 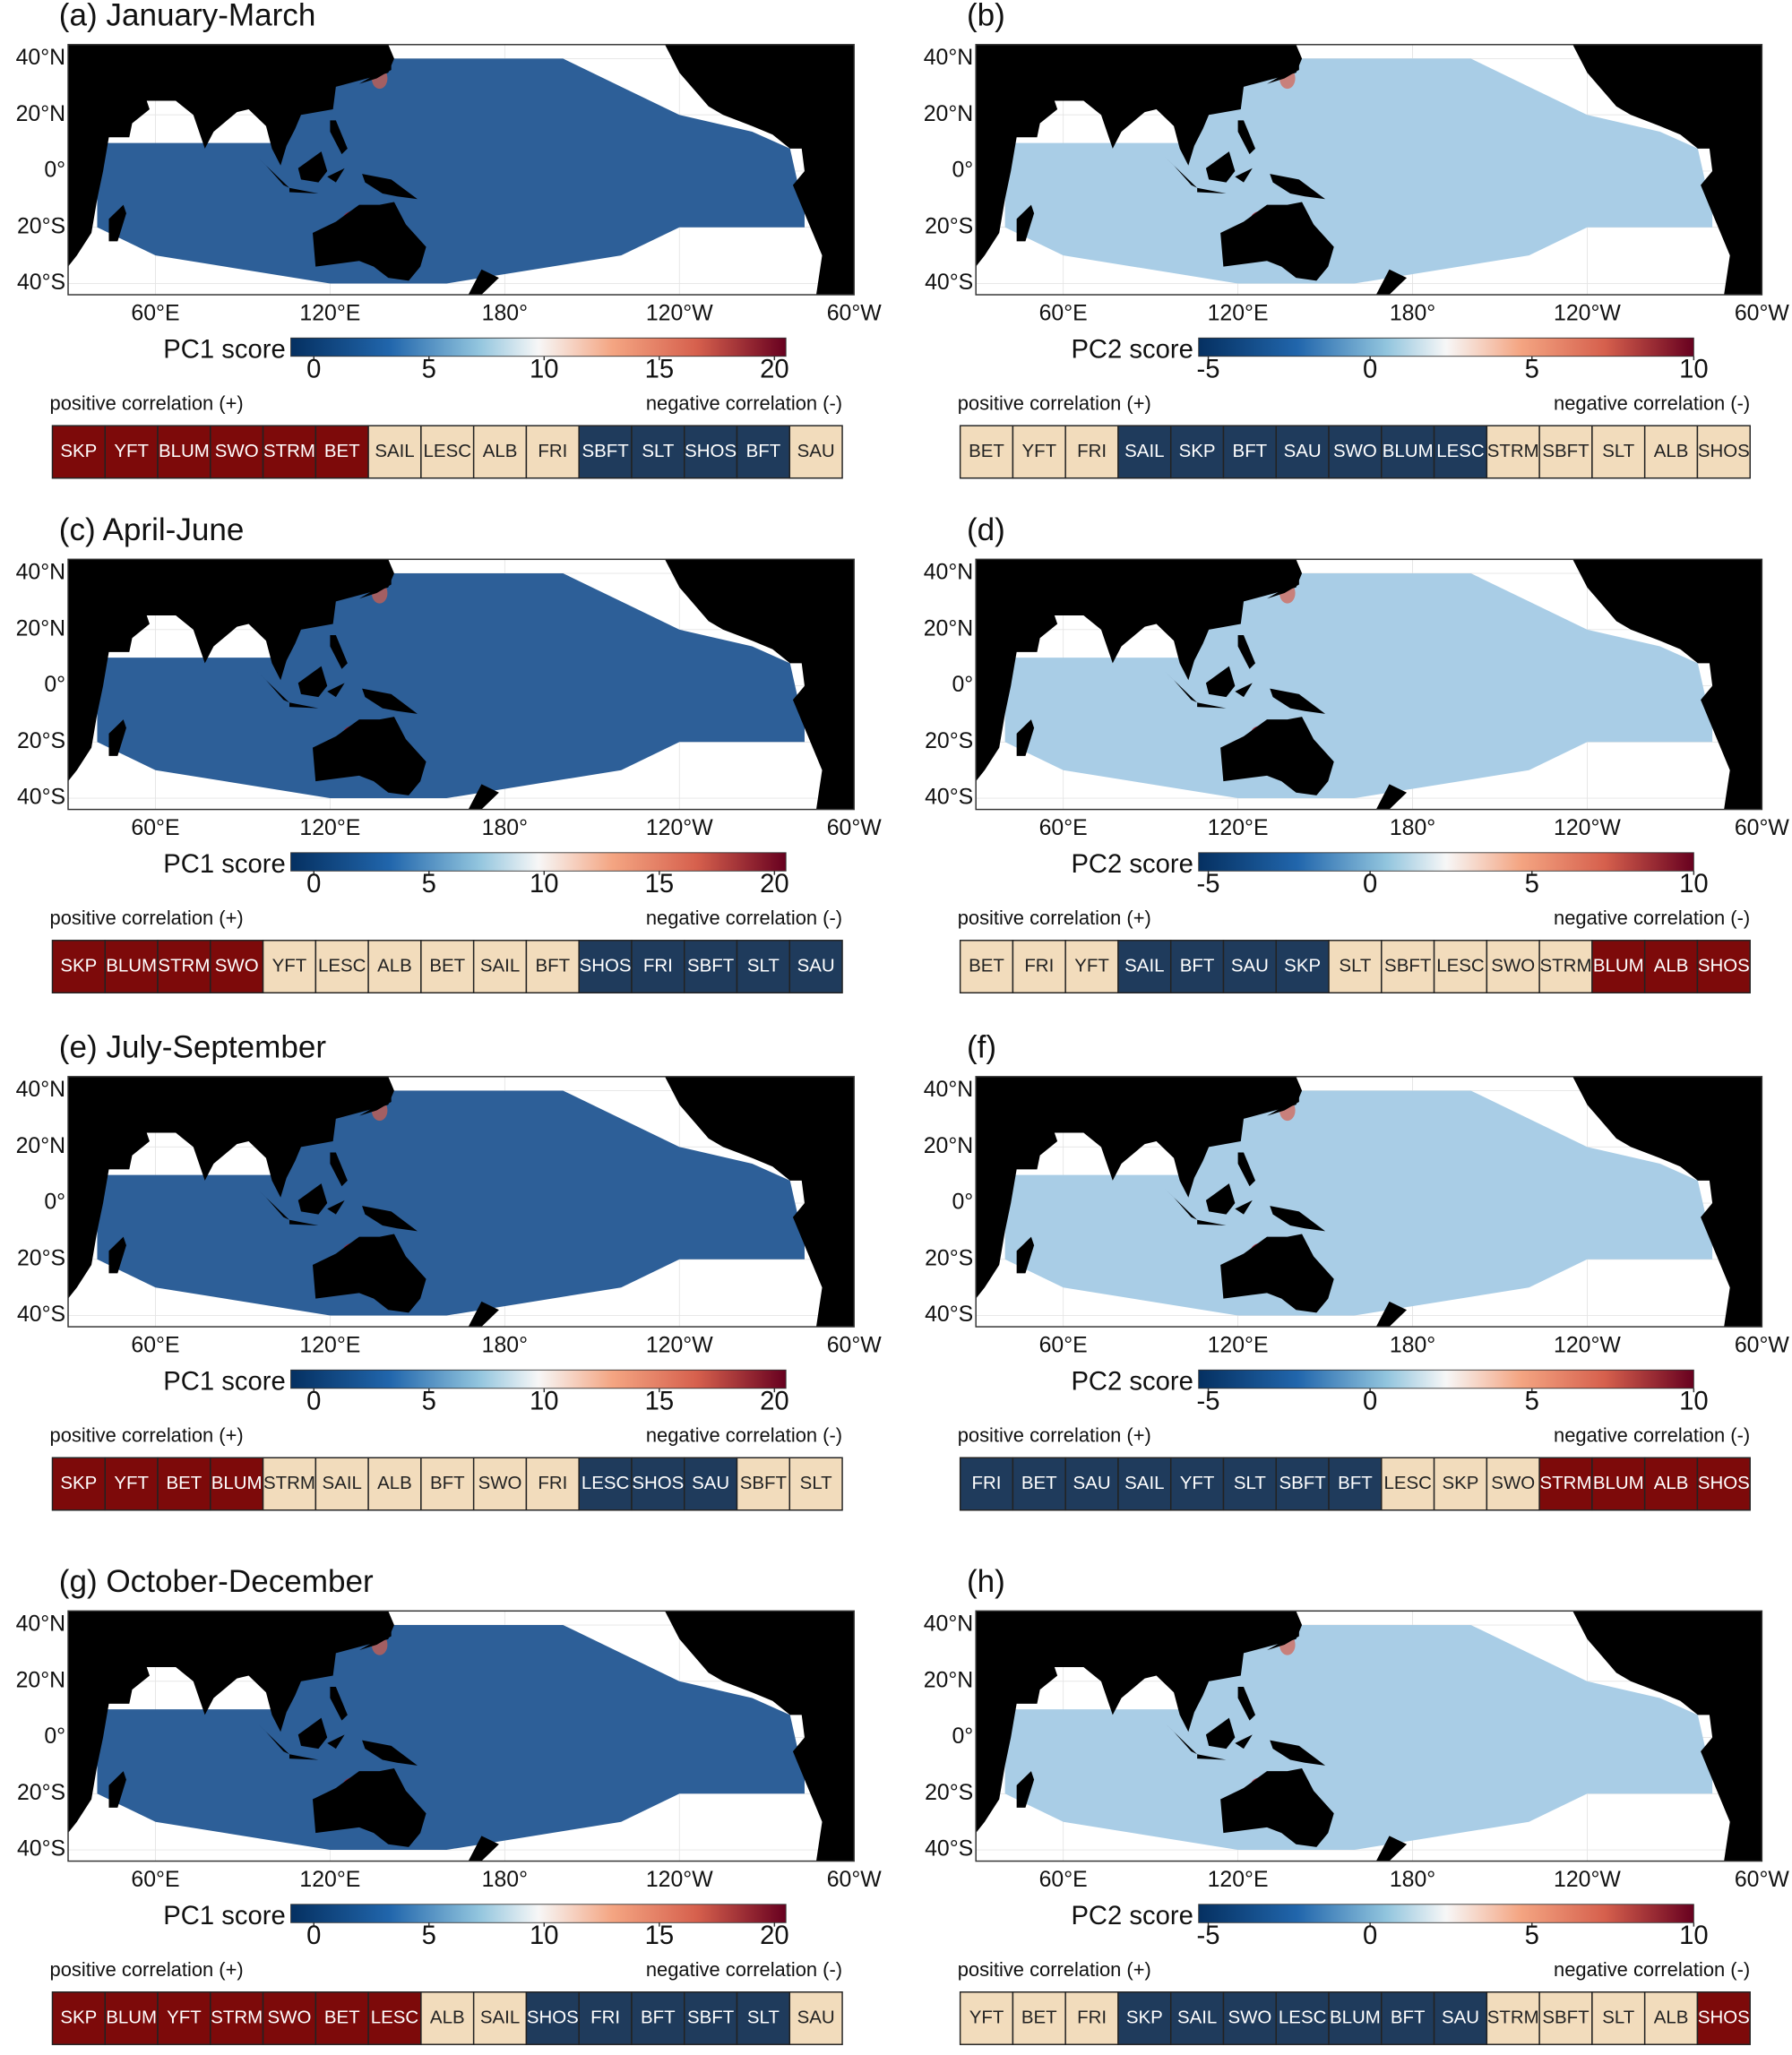 I want to click on colorbar-label: PC2 score, so click(x=1132, y=1382).